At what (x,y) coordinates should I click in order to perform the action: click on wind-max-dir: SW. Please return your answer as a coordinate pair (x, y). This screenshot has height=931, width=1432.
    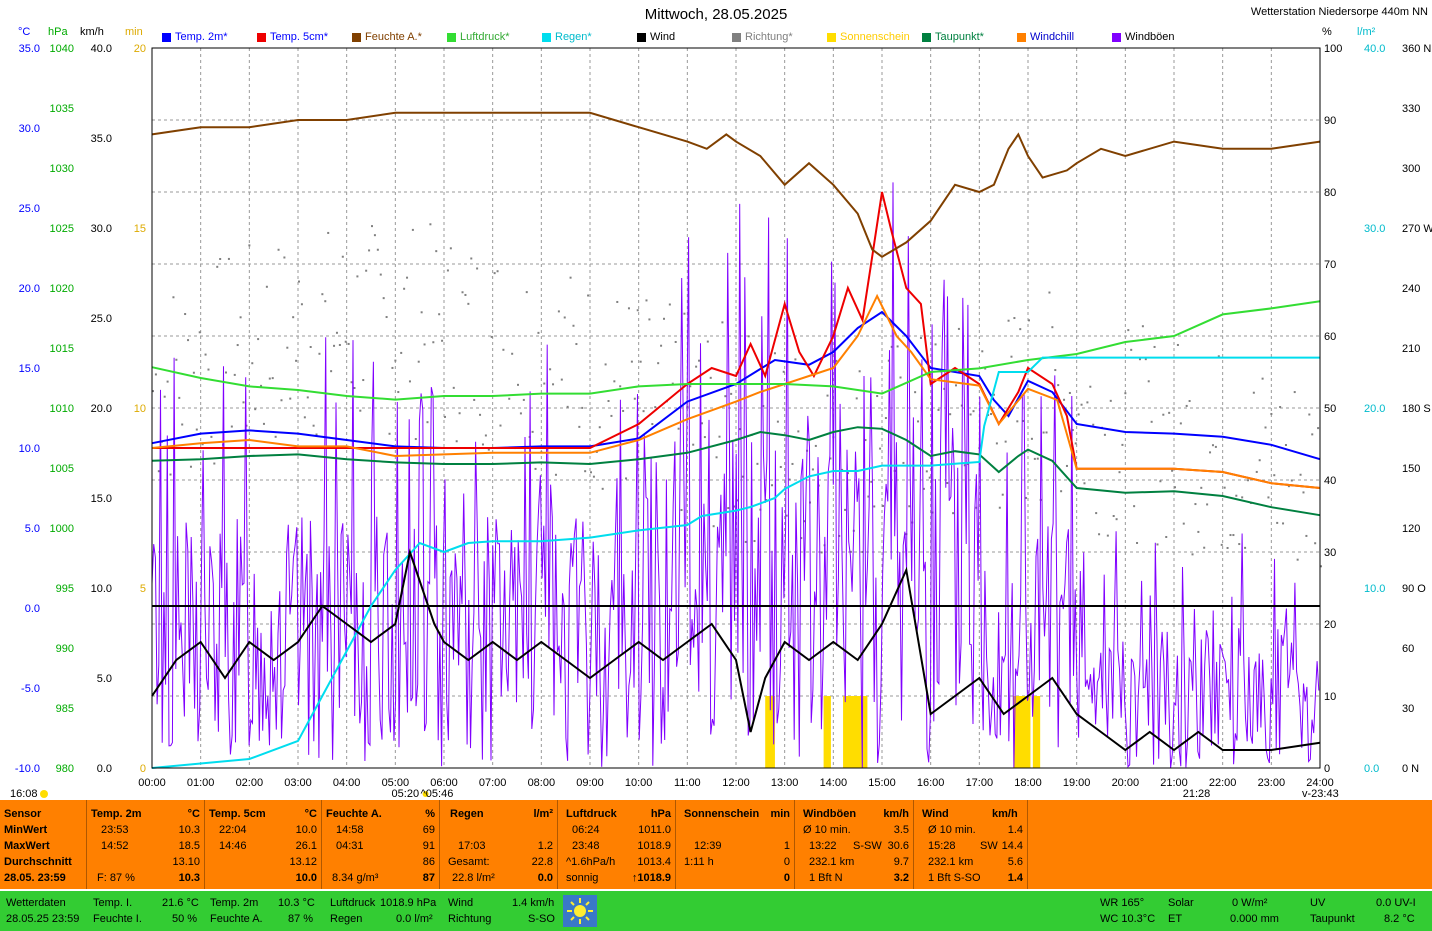
    Looking at the image, I should click on (989, 846).